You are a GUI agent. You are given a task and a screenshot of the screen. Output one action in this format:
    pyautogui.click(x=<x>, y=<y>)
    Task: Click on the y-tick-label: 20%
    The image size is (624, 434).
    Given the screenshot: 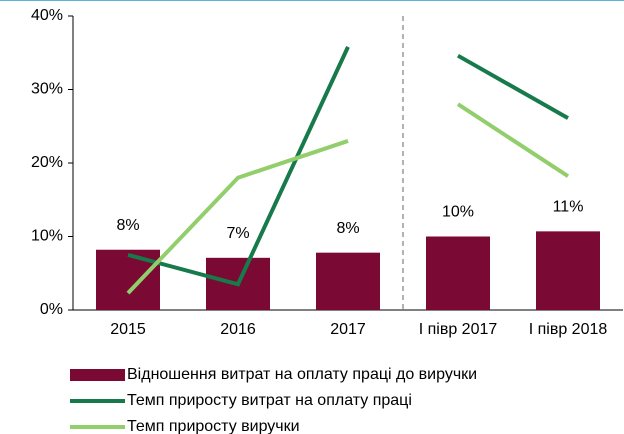 What is the action you would take?
    pyautogui.click(x=47, y=162)
    